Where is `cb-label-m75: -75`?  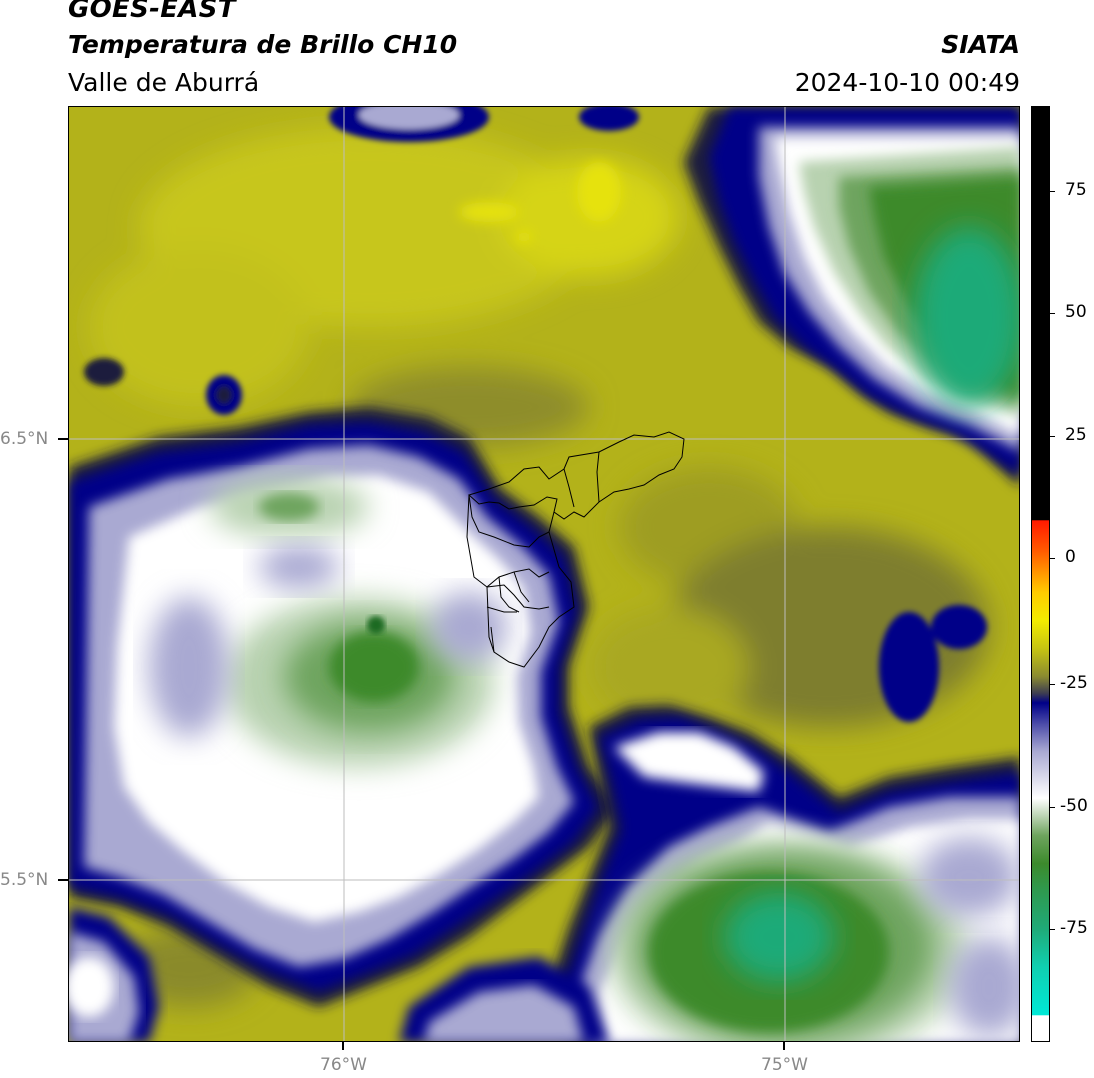
cb-label-m75: -75 is located at coordinates (1074, 928).